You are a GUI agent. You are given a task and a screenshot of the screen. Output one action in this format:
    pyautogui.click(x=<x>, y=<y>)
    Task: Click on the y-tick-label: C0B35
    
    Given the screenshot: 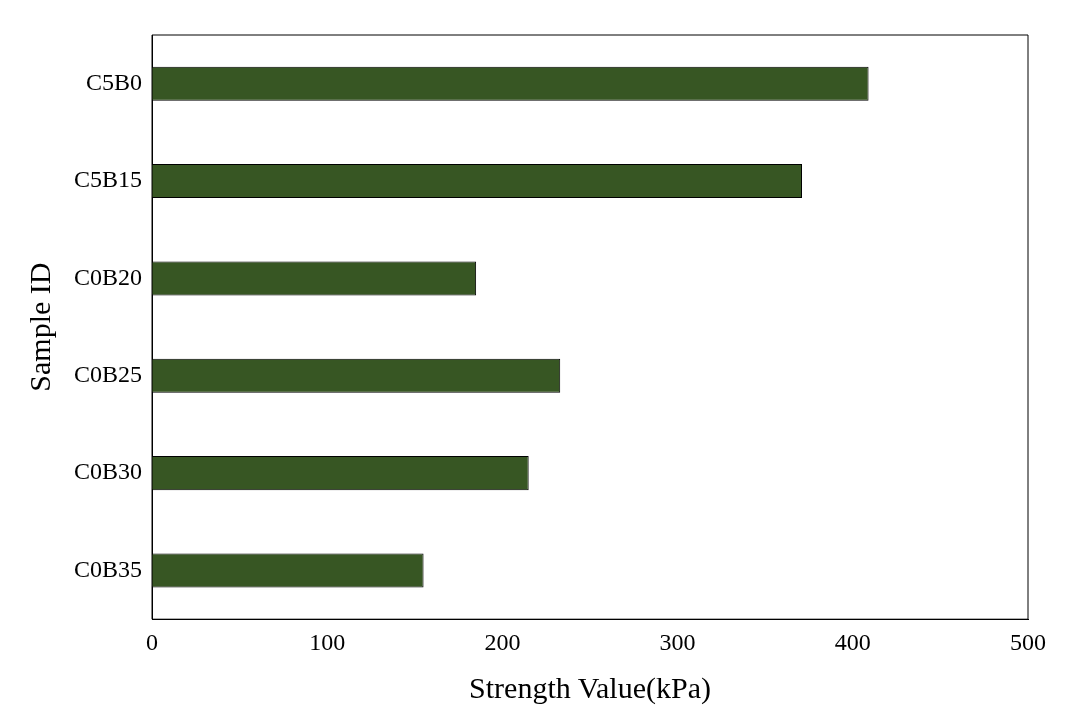 What is the action you would take?
    pyautogui.click(x=108, y=568)
    